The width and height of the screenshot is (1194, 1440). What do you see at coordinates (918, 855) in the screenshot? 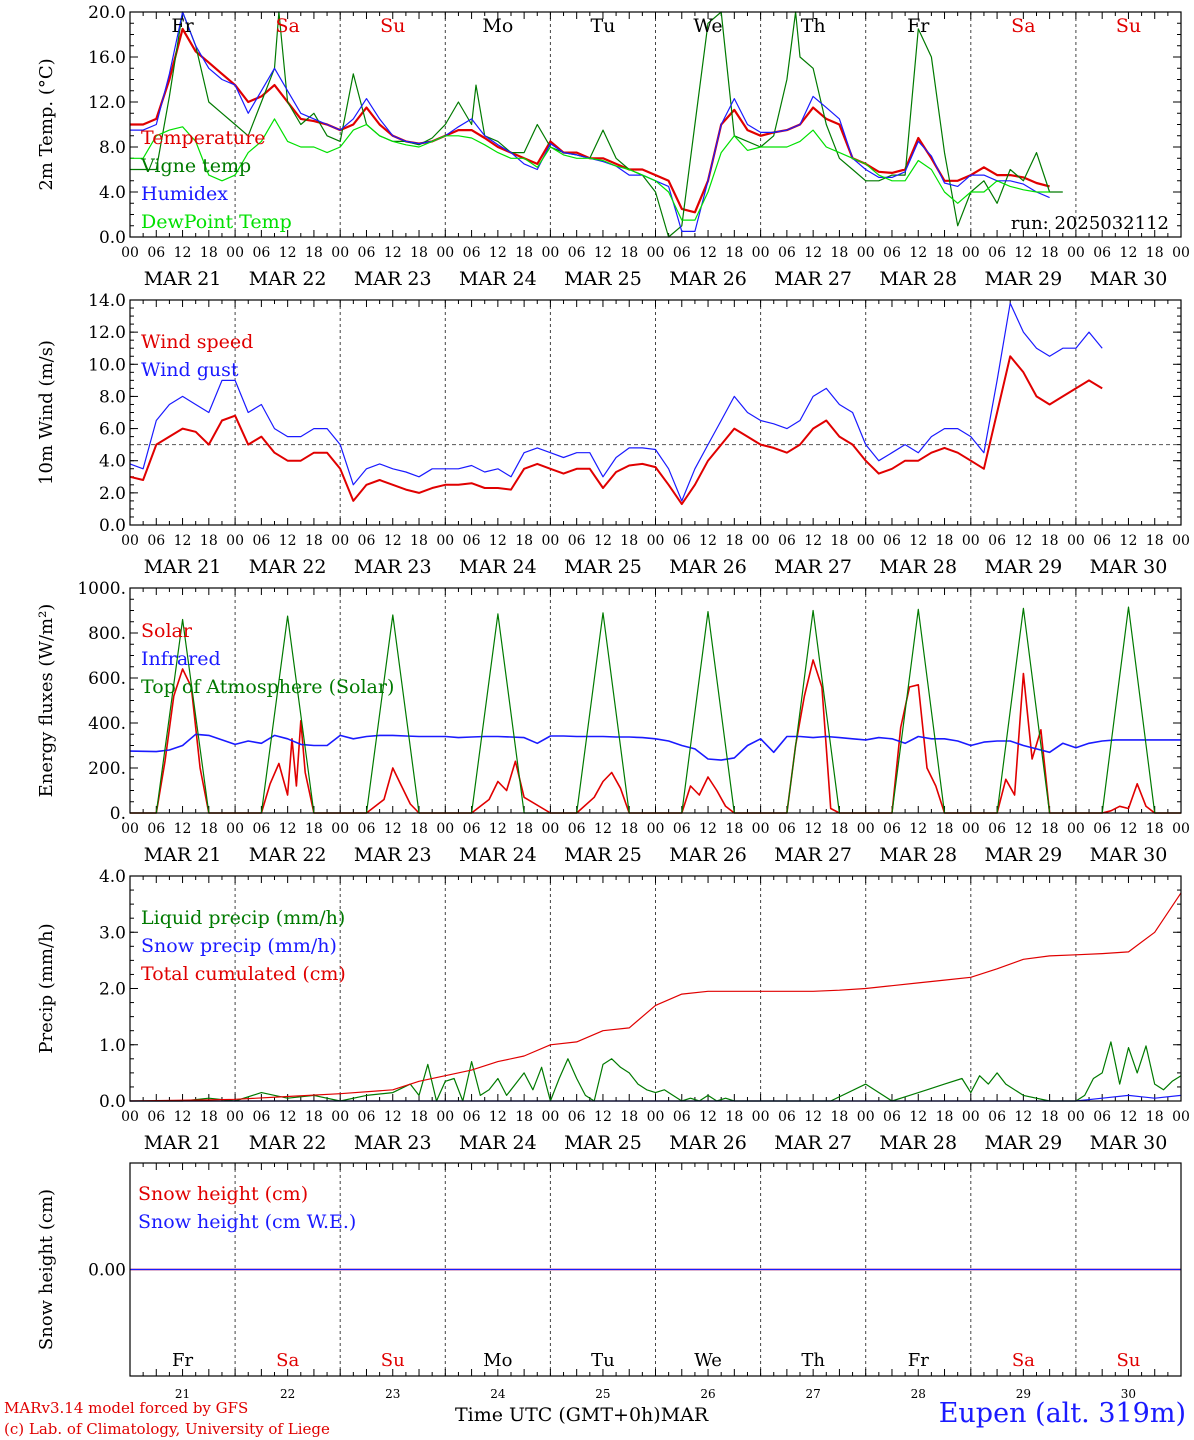
I see `date-label: MAR 28` at bounding box center [918, 855].